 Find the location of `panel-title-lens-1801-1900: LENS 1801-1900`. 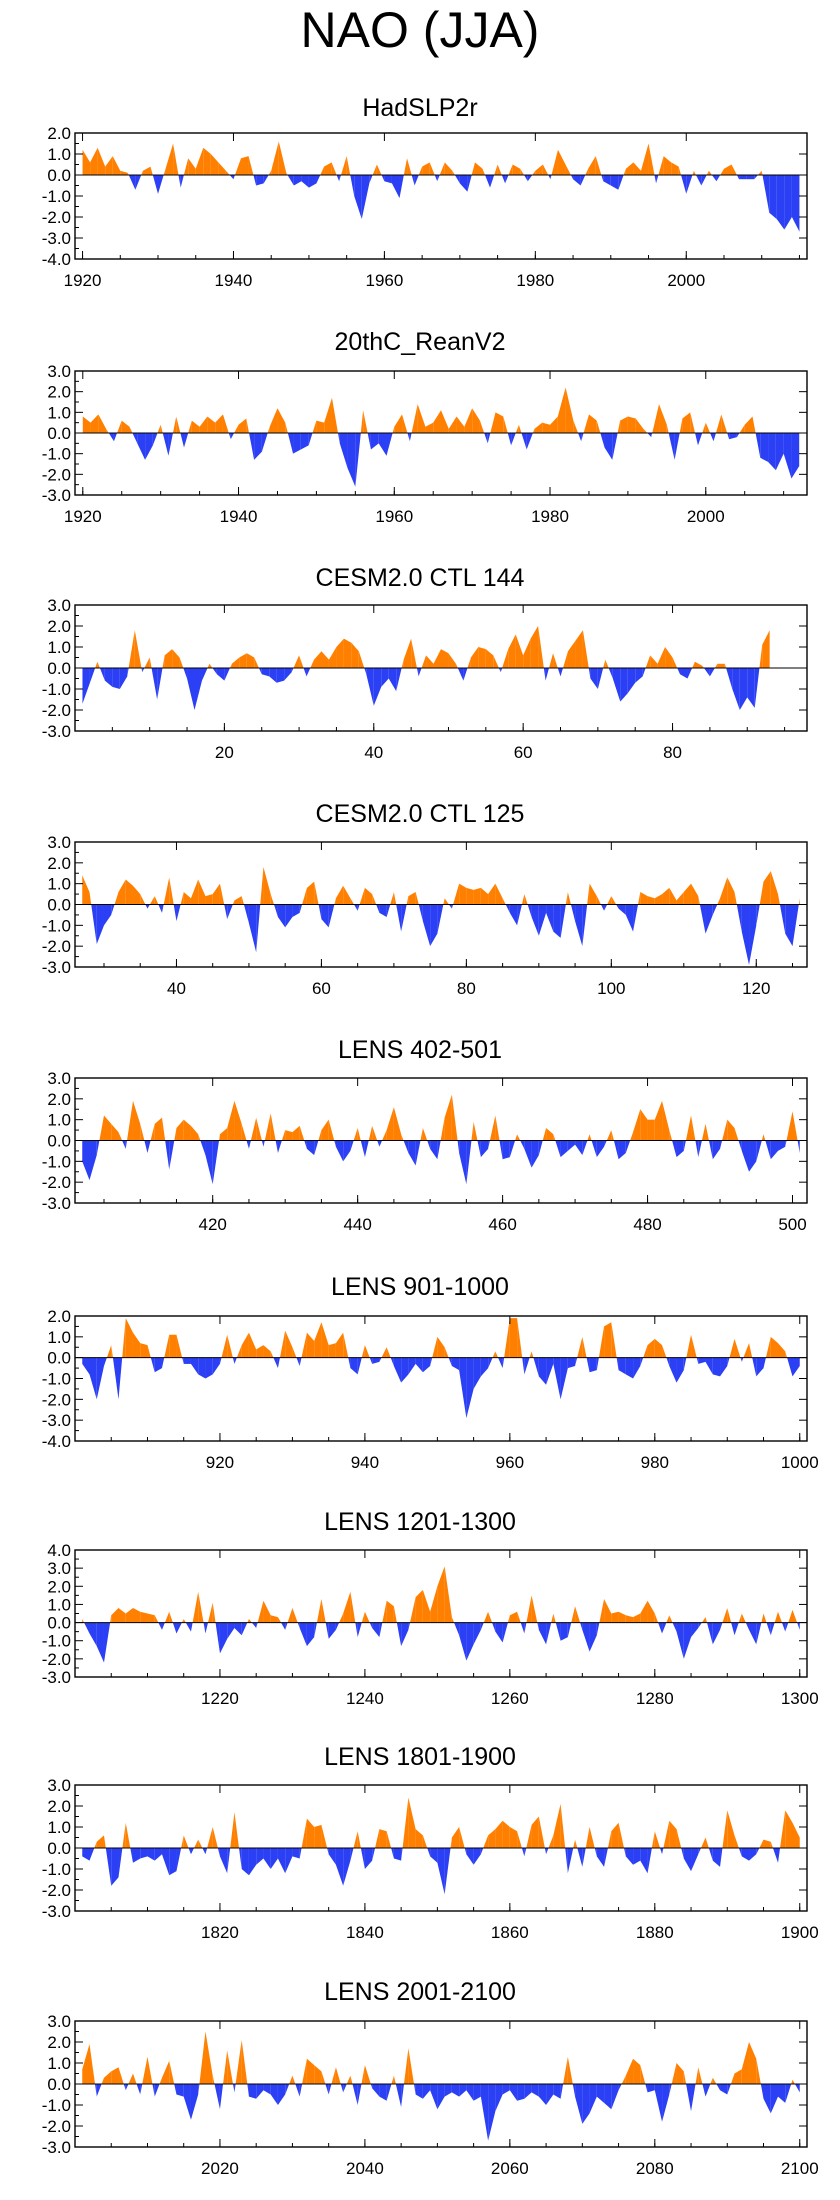

panel-title-lens-1801-1900: LENS 1801-1900 is located at coordinates (420, 1757).